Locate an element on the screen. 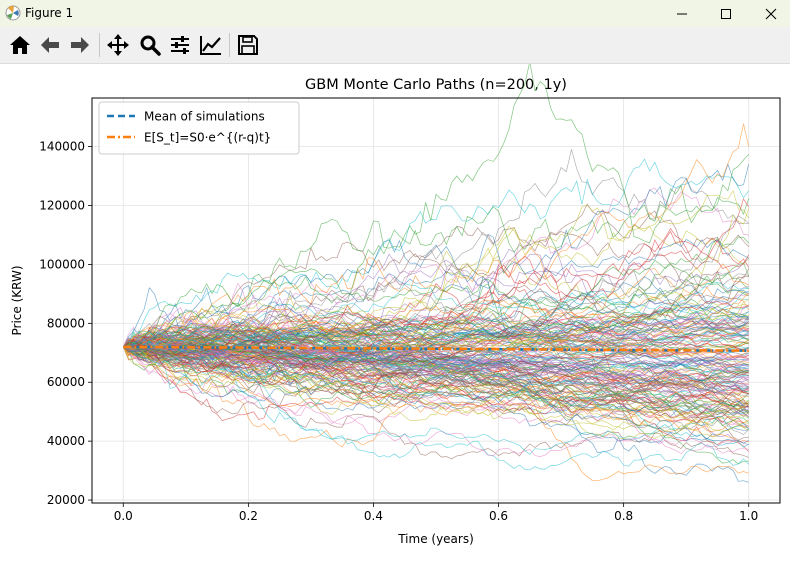 The image size is (790, 565). close-button is located at coordinates (769, 13).